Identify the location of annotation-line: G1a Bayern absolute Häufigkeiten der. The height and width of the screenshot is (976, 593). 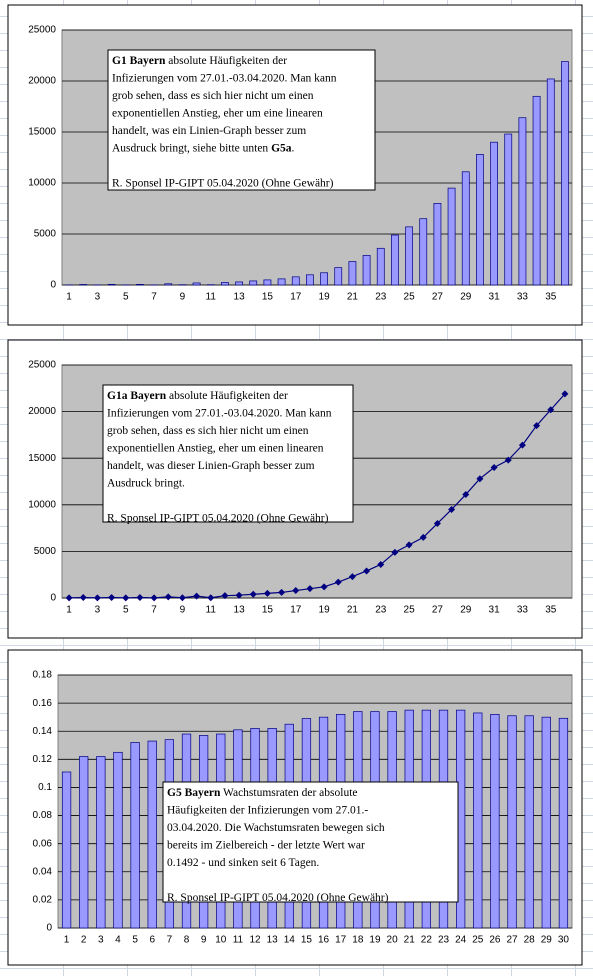
(197, 396).